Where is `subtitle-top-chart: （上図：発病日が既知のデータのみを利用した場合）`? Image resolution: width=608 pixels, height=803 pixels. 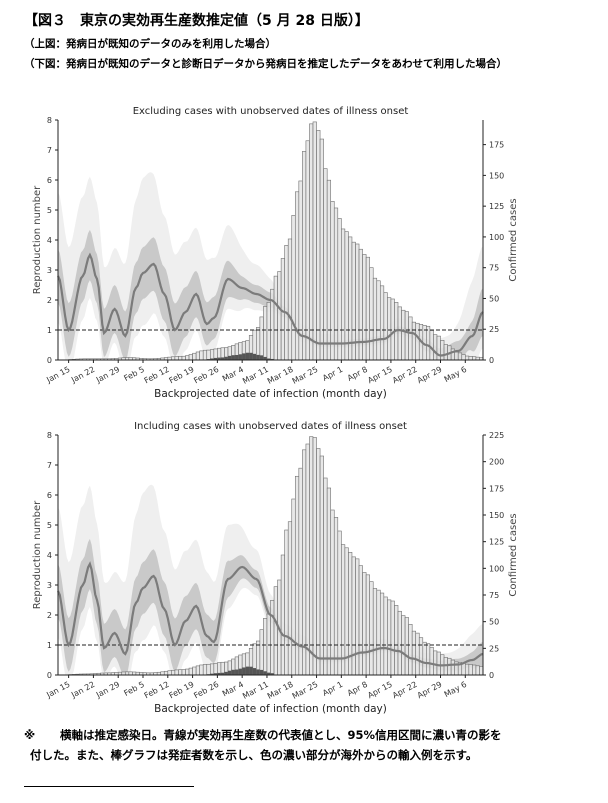
subtitle-top-chart: （上図：発病日が既知のデータのみを利用した場合） is located at coordinates (150, 44).